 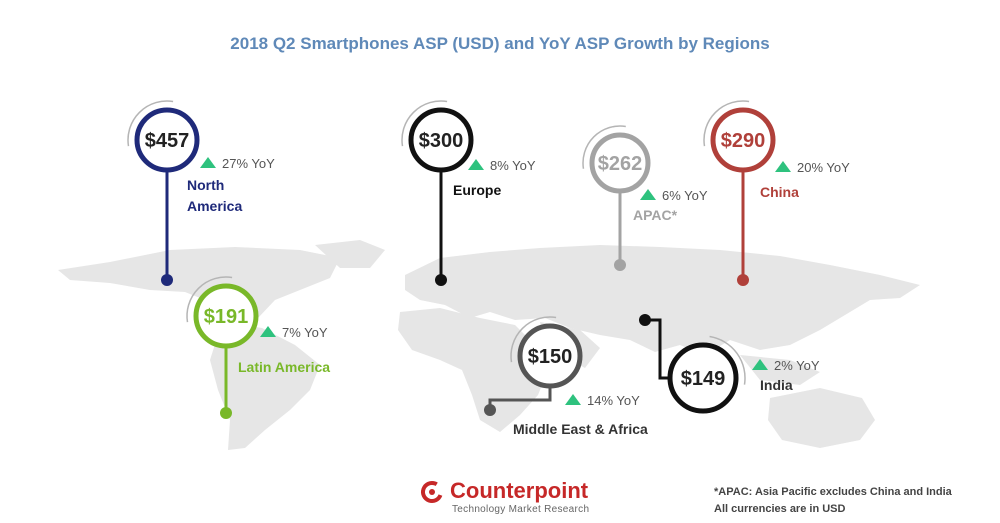 I want to click on region-marker-apac: $262 6% YoY APAC*, so click(x=645, y=198).